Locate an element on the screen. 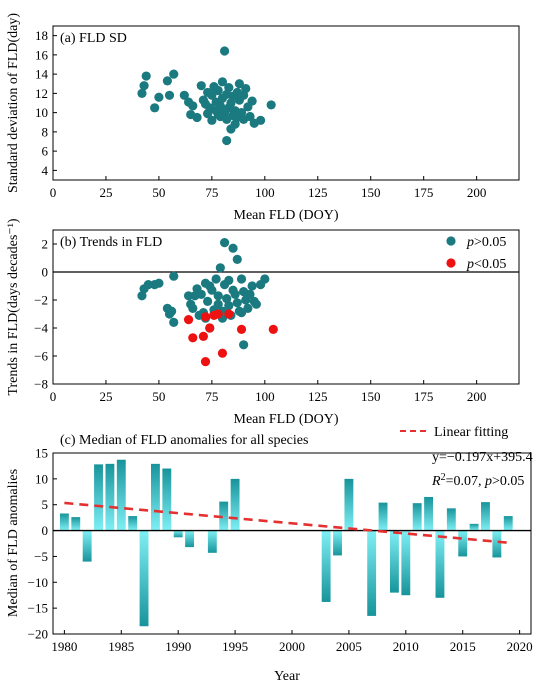 The image size is (550, 689). panel-b-ytick-label: −6 is located at coordinates (41, 356).